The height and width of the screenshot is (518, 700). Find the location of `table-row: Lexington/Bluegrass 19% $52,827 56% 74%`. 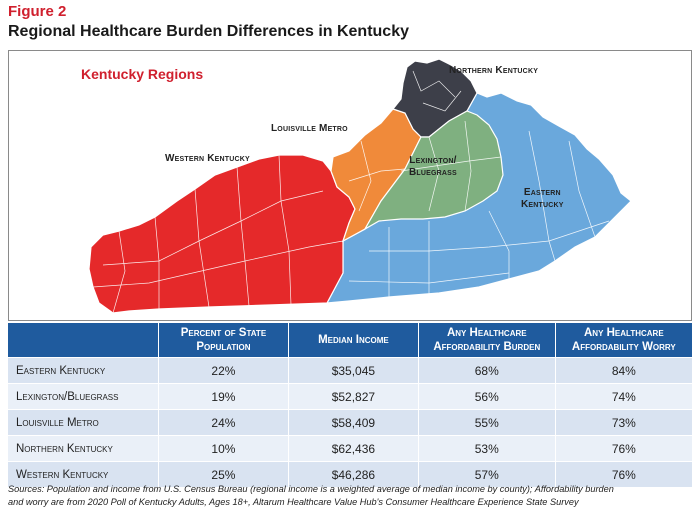

table-row: Lexington/Bluegrass 19% $52,827 56% 74% is located at coordinates (350, 396).